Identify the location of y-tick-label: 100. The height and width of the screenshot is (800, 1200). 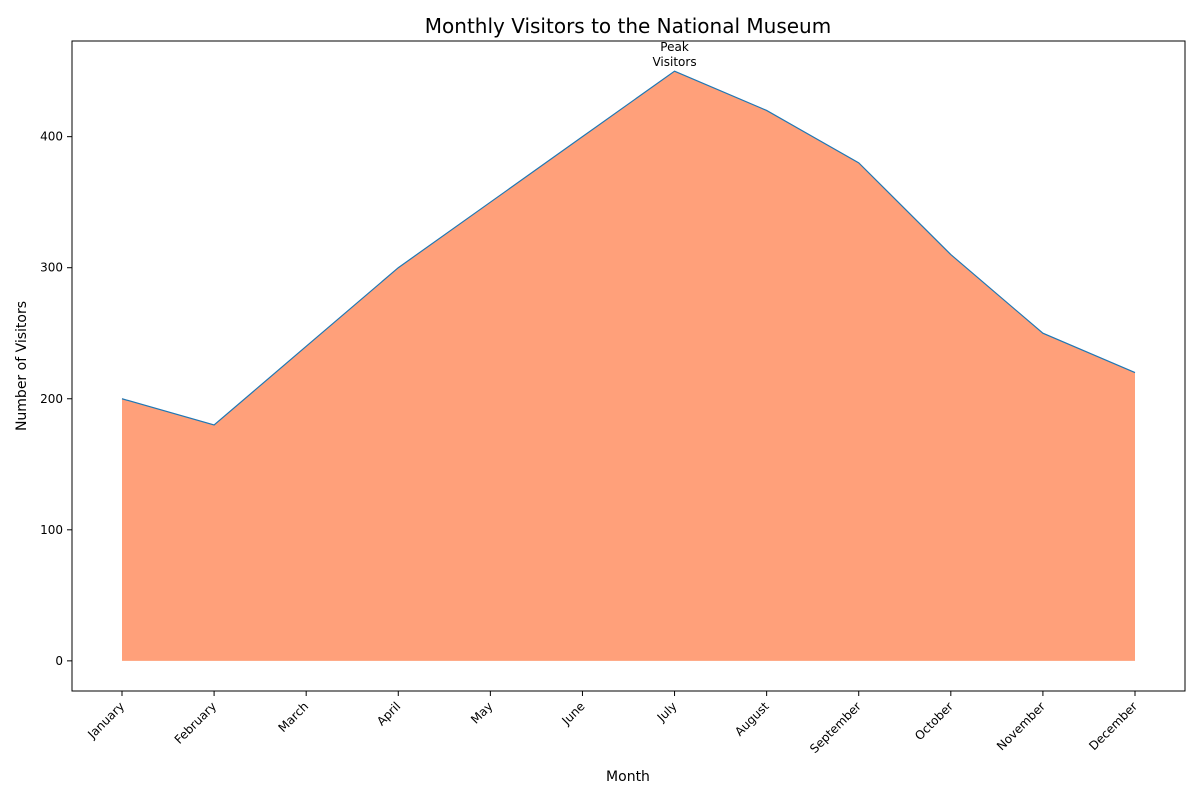
(51, 530).